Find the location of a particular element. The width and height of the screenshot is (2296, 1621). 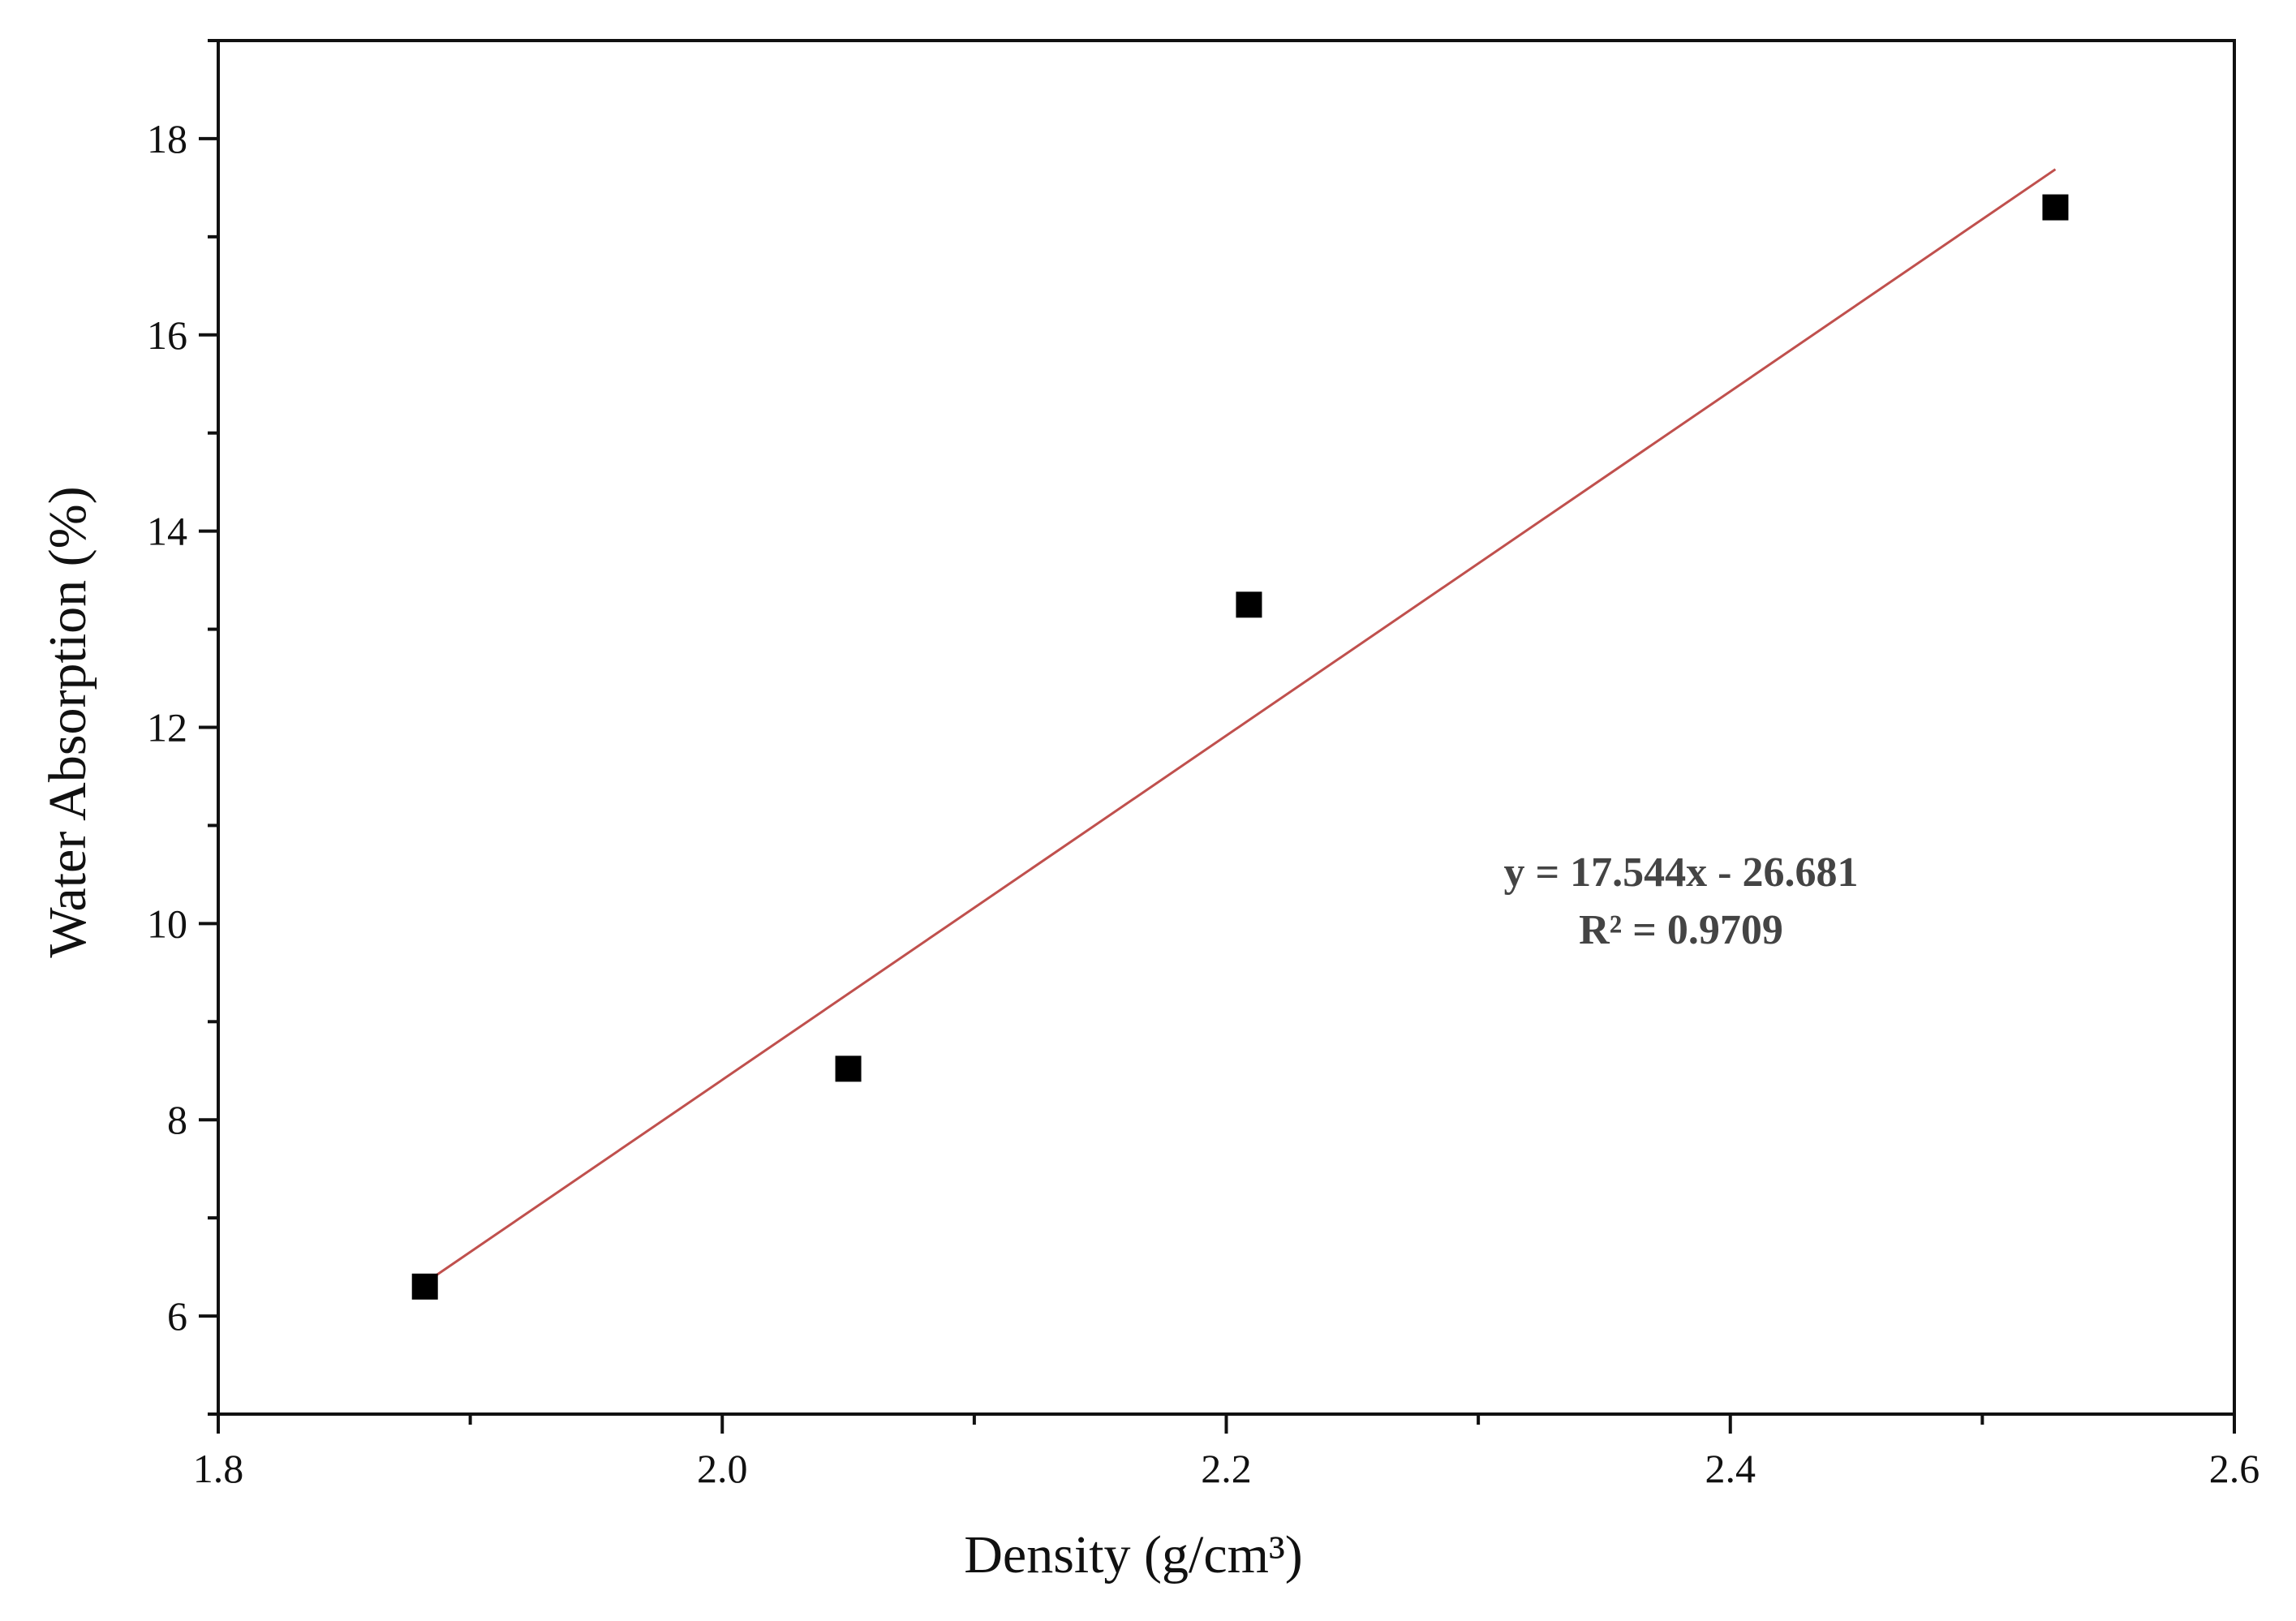

trendline-r-squared: R² = 0.9709 is located at coordinates (1681, 930).